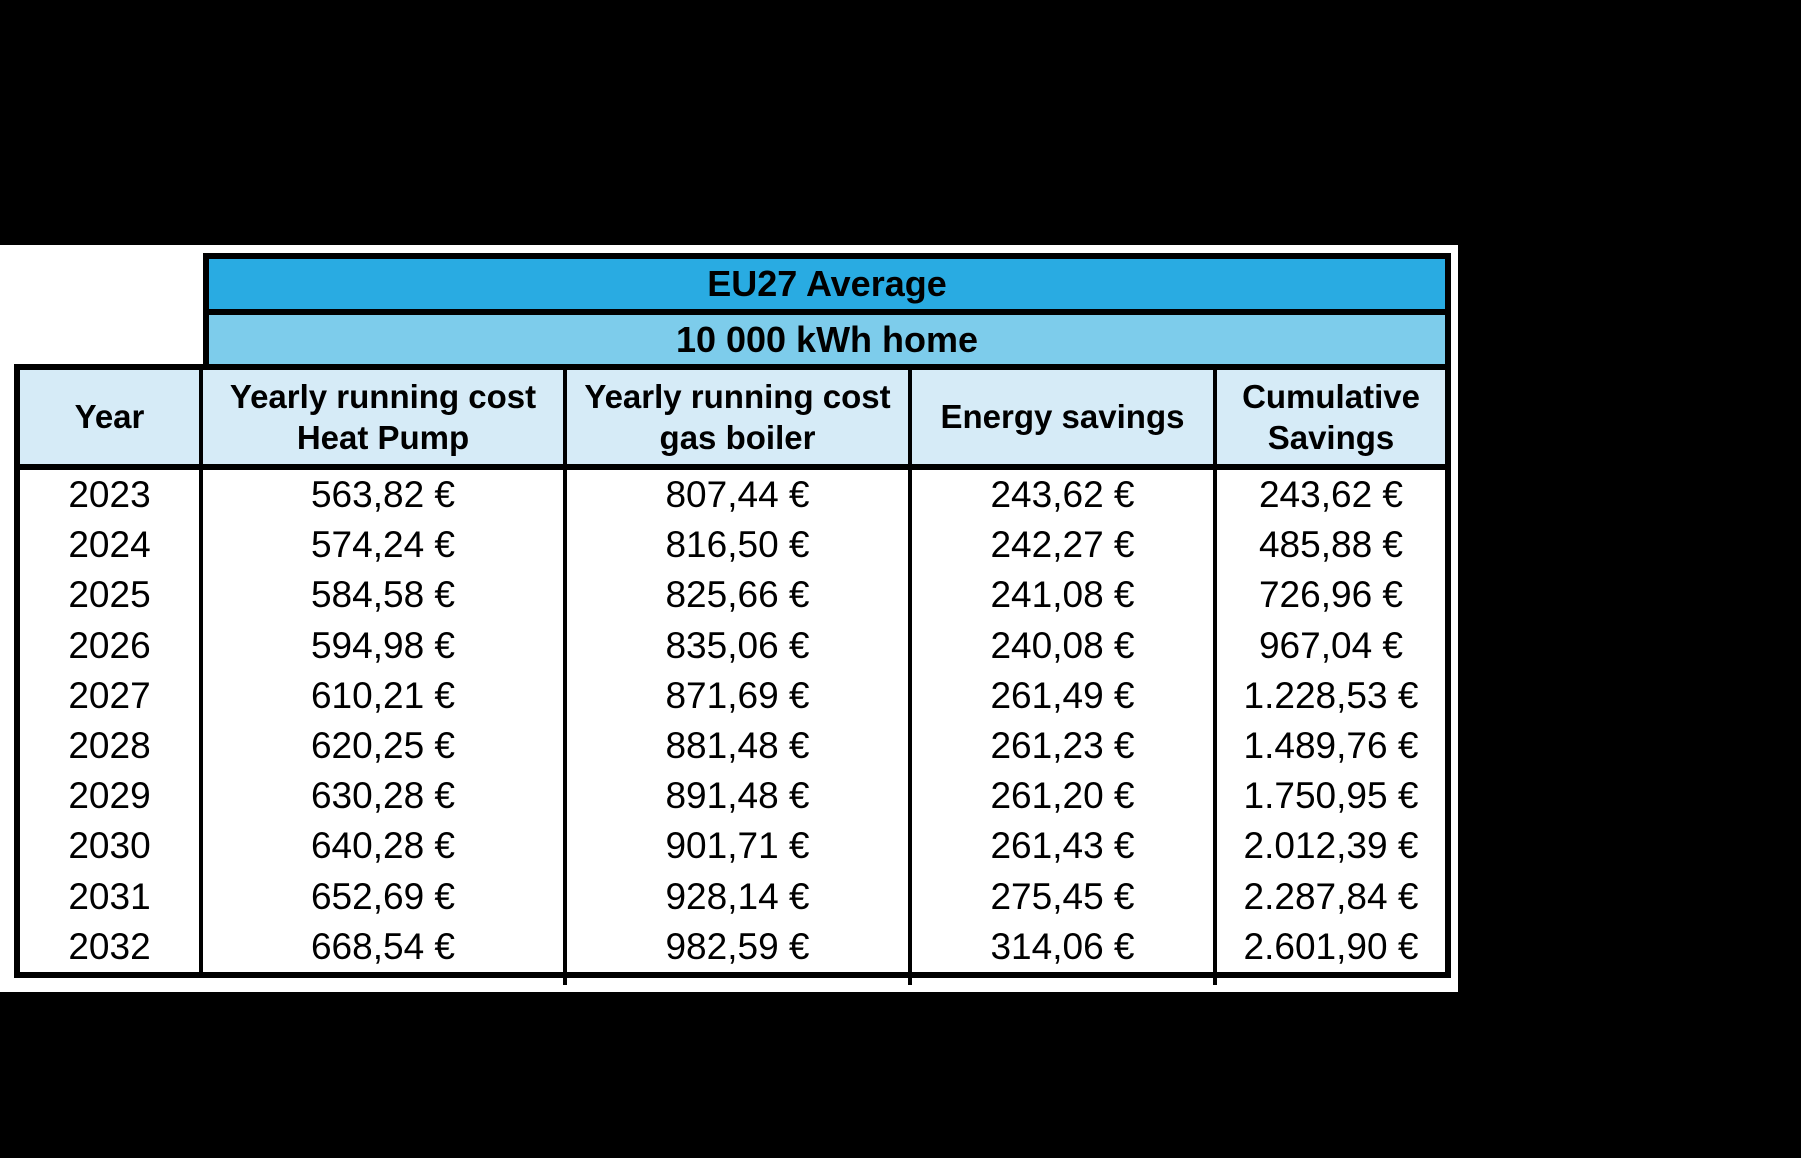 This screenshot has height=1158, width=1801. What do you see at coordinates (111, 746) in the screenshot?
I see `table-cell: 2028` at bounding box center [111, 746].